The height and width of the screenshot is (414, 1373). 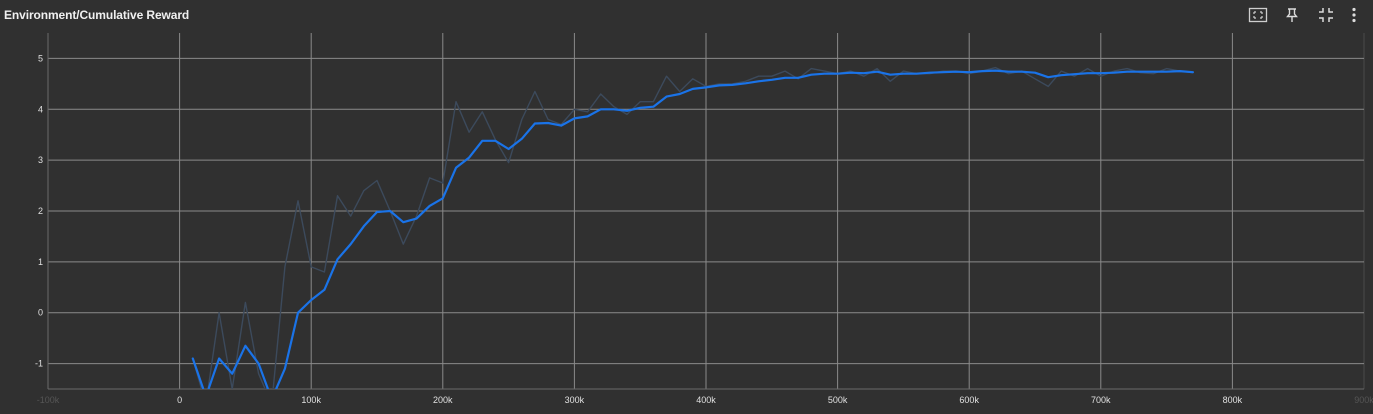 I want to click on more-options-button, so click(x=1354, y=15).